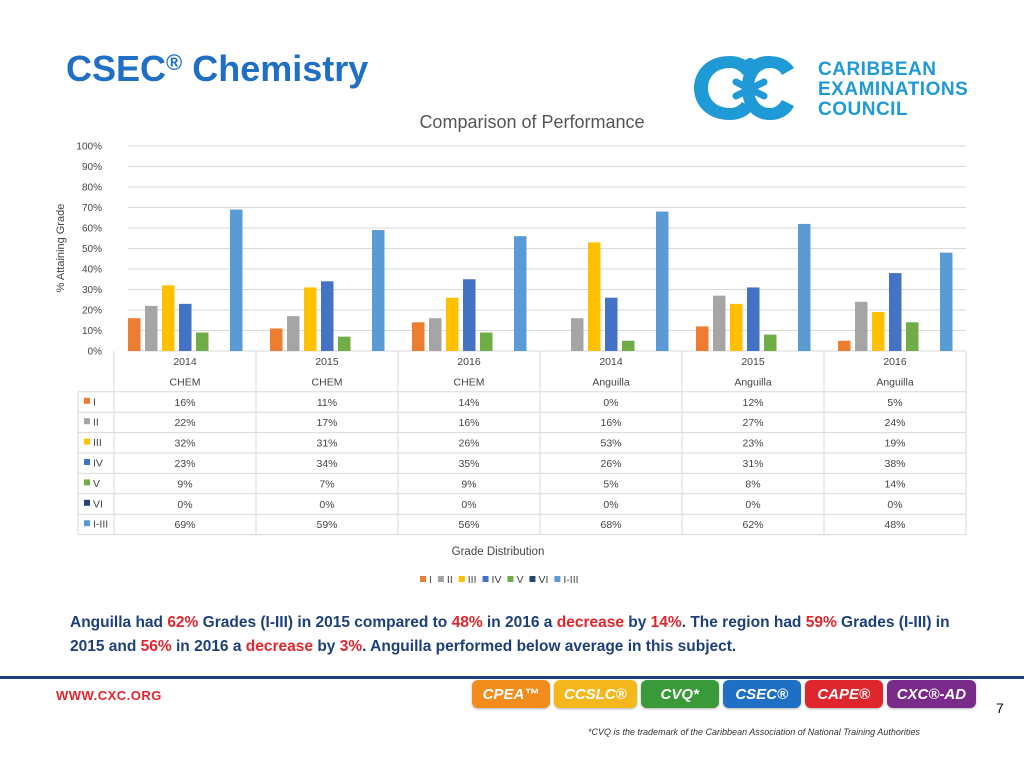 Image resolution: width=1024 pixels, height=768 pixels. What do you see at coordinates (532, 579) in the screenshot?
I see `legend-key-VI` at bounding box center [532, 579].